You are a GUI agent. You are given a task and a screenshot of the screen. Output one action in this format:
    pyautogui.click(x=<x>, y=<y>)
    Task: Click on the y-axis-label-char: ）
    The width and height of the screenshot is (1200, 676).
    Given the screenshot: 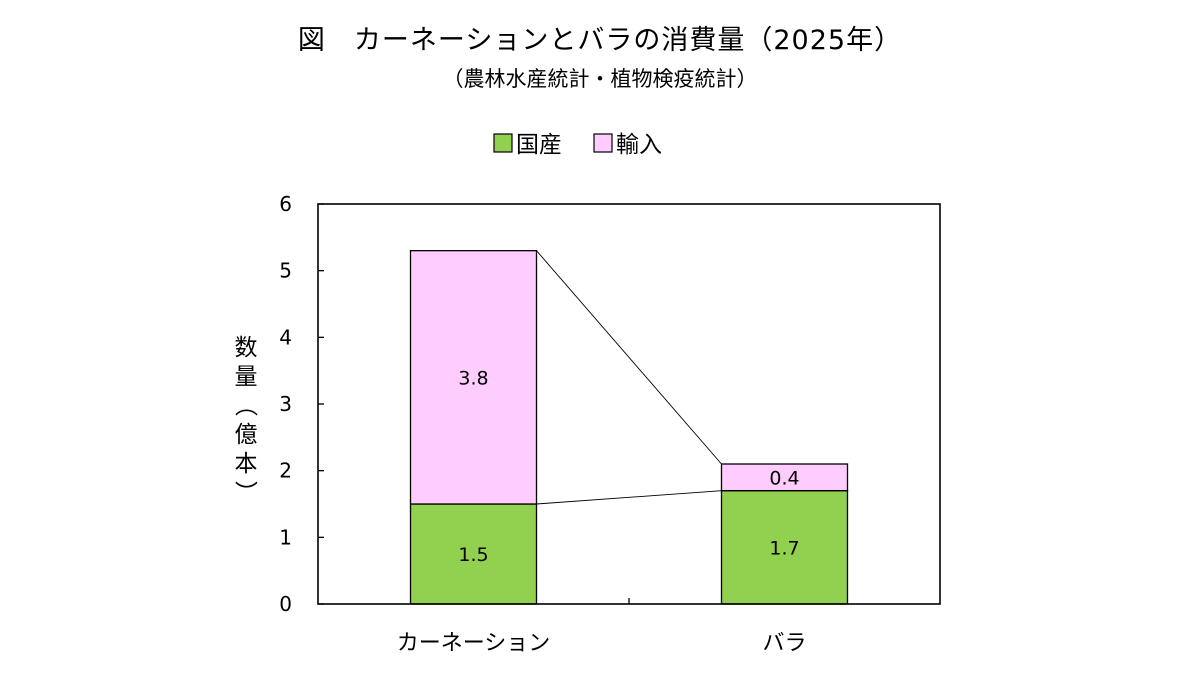 What is the action you would take?
    pyautogui.click(x=245, y=492)
    